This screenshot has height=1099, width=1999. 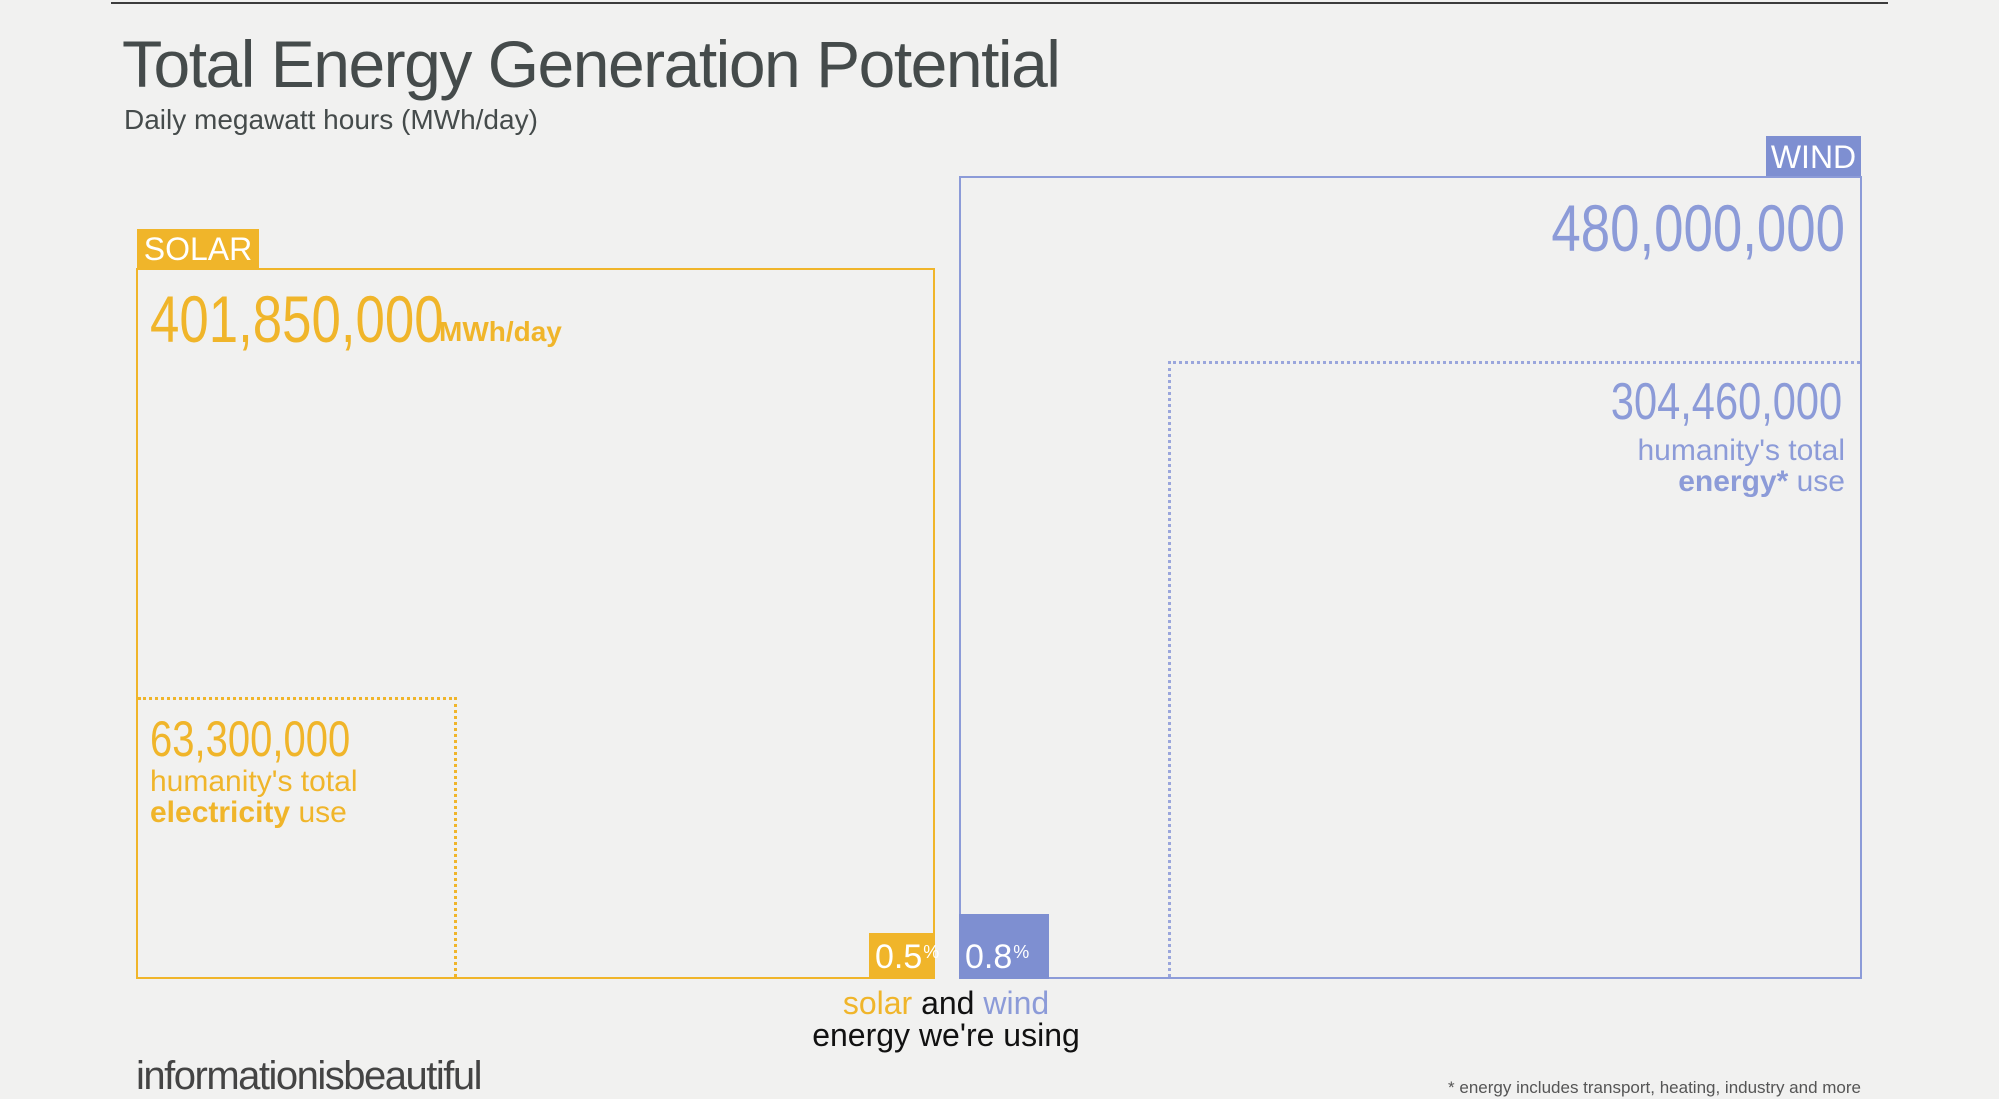 I want to click on wind-usage-badge: 0.8 %, so click(x=1004, y=946).